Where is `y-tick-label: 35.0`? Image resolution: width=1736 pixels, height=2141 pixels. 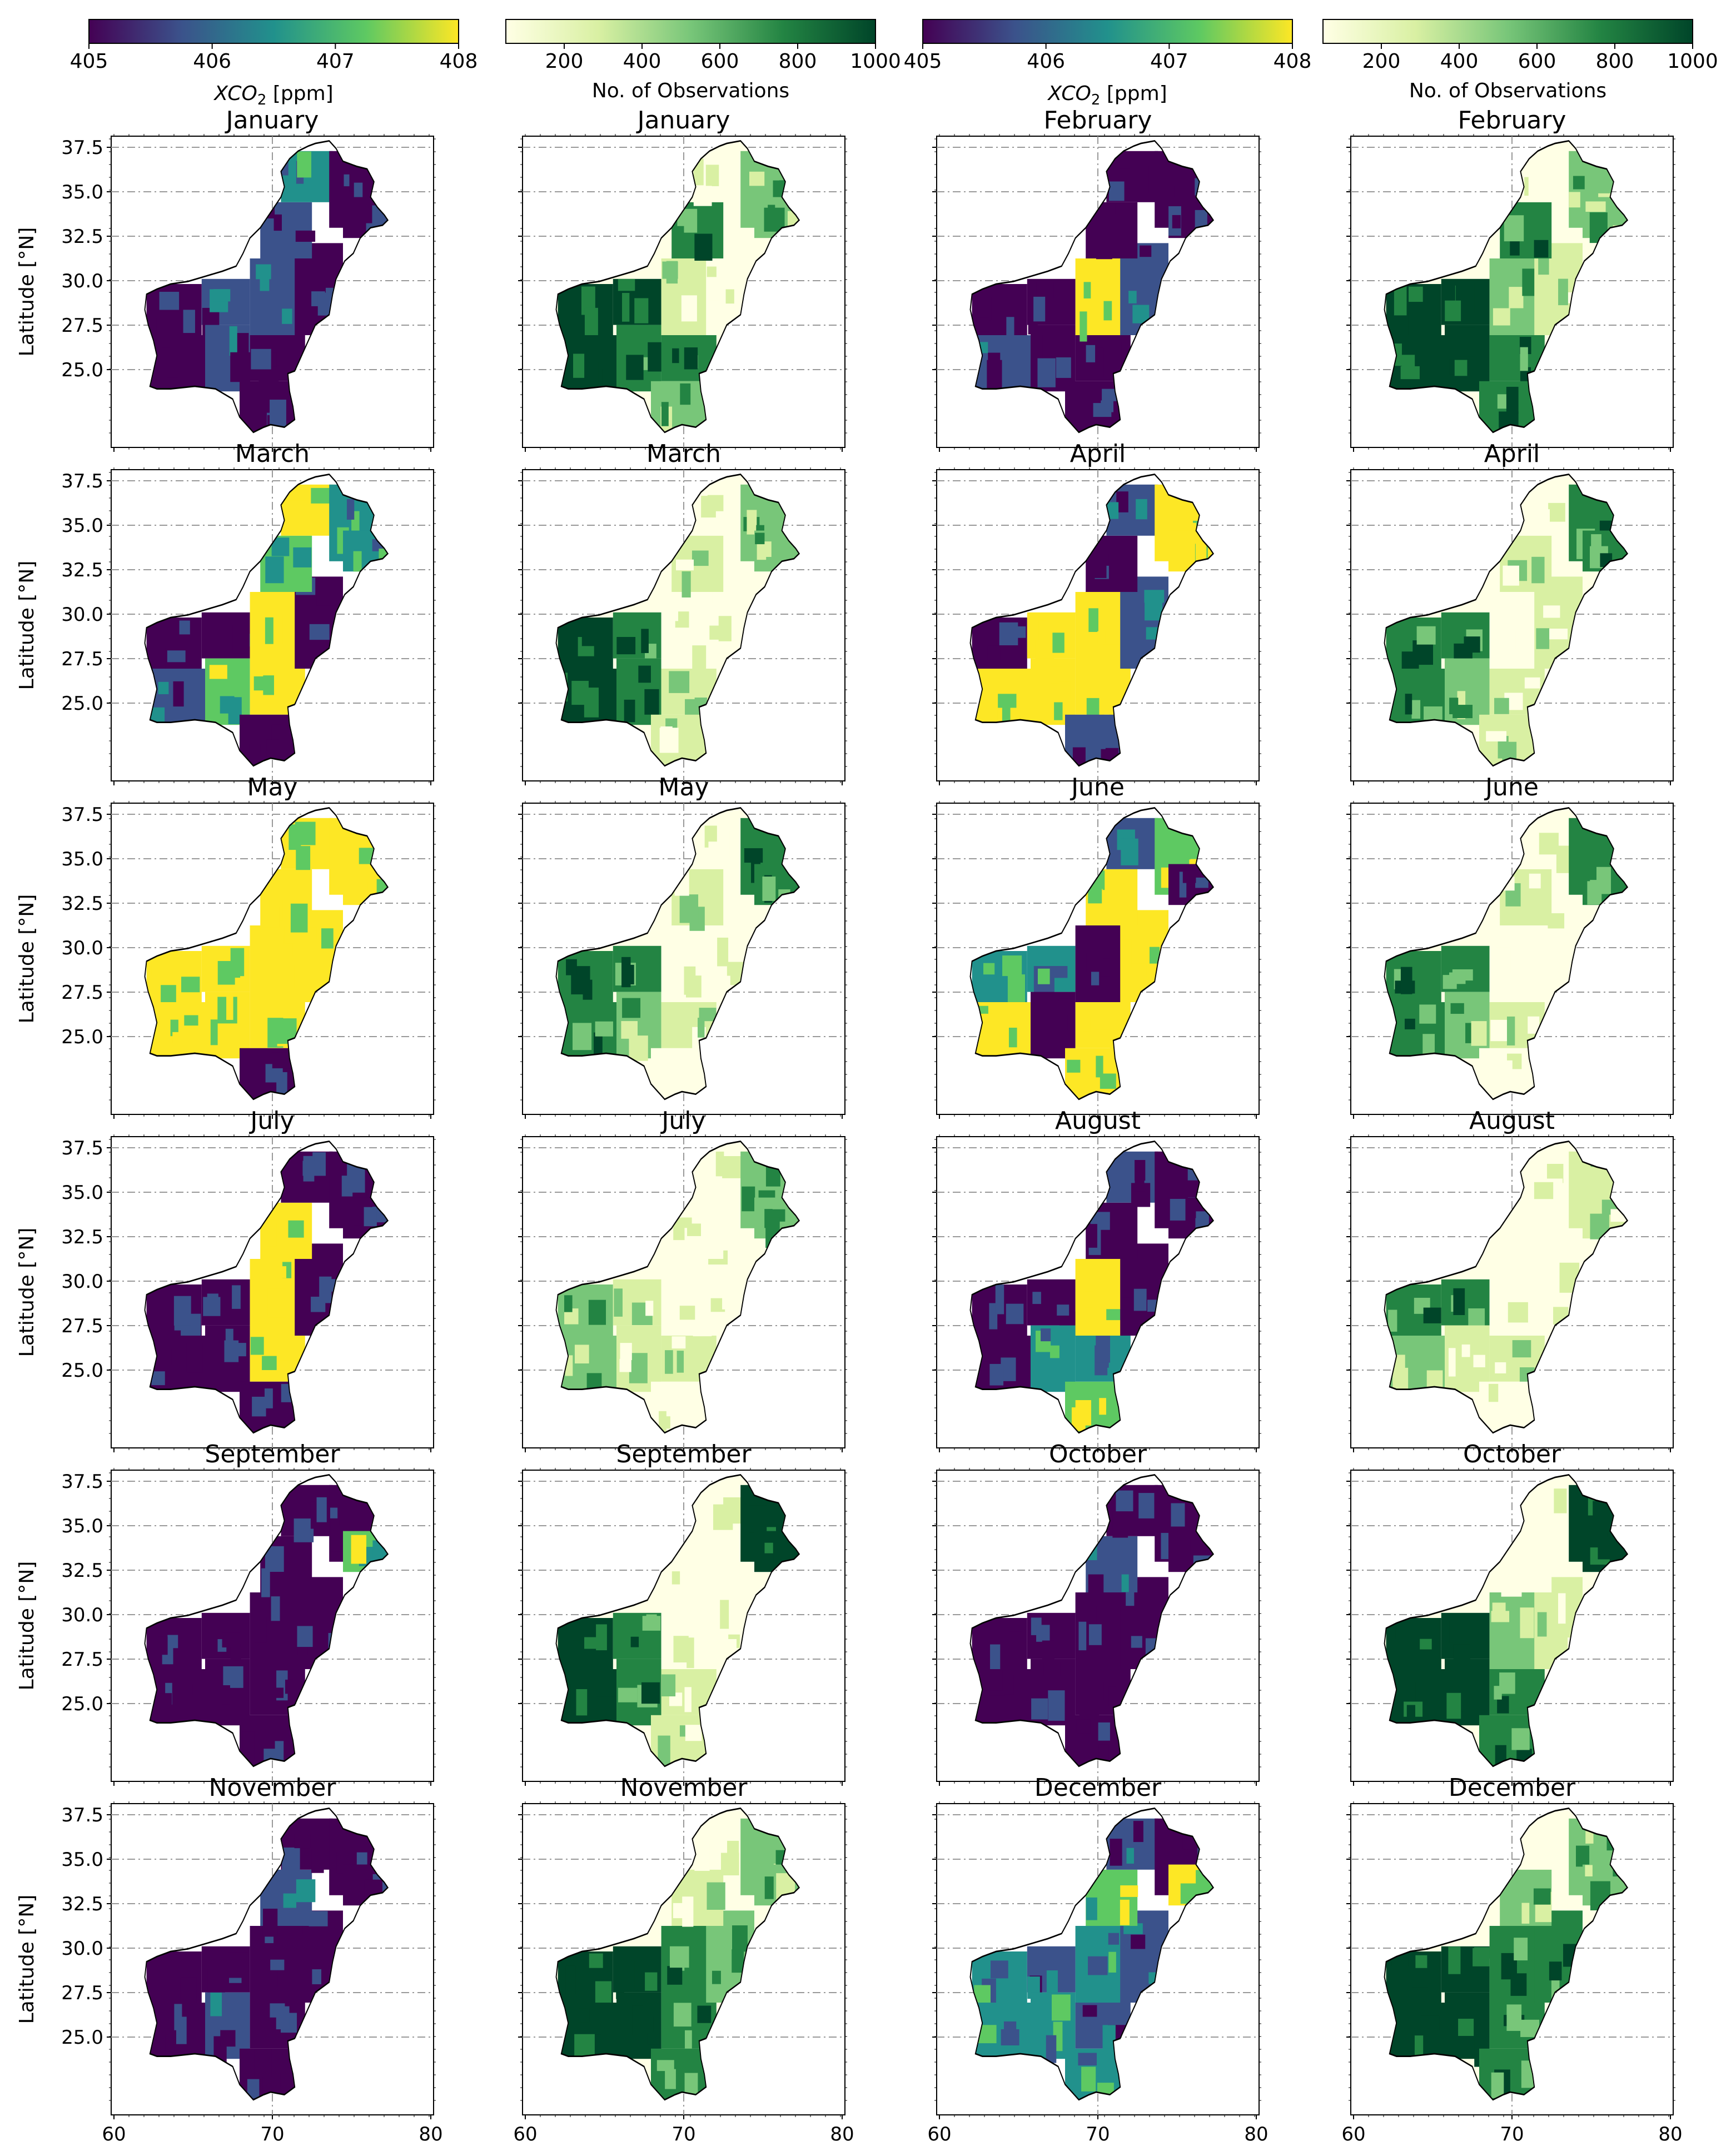 y-tick-label: 35.0 is located at coordinates (82, 859).